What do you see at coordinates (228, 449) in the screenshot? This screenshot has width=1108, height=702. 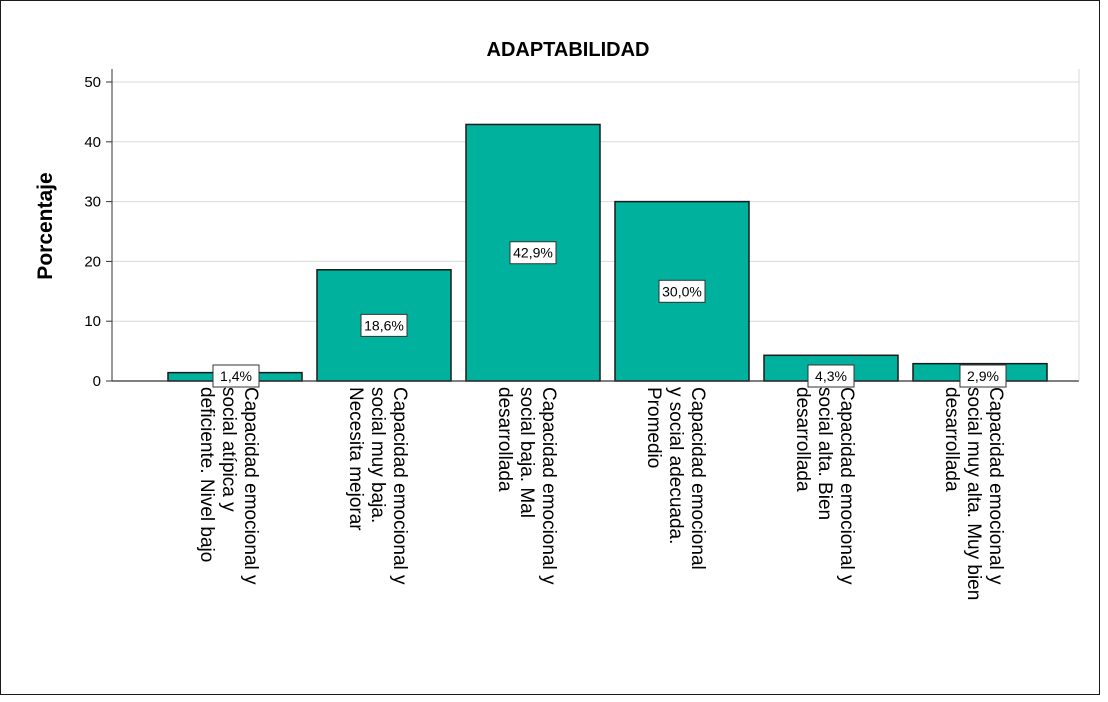 I see `x-tick-label-line: social atípica y` at bounding box center [228, 449].